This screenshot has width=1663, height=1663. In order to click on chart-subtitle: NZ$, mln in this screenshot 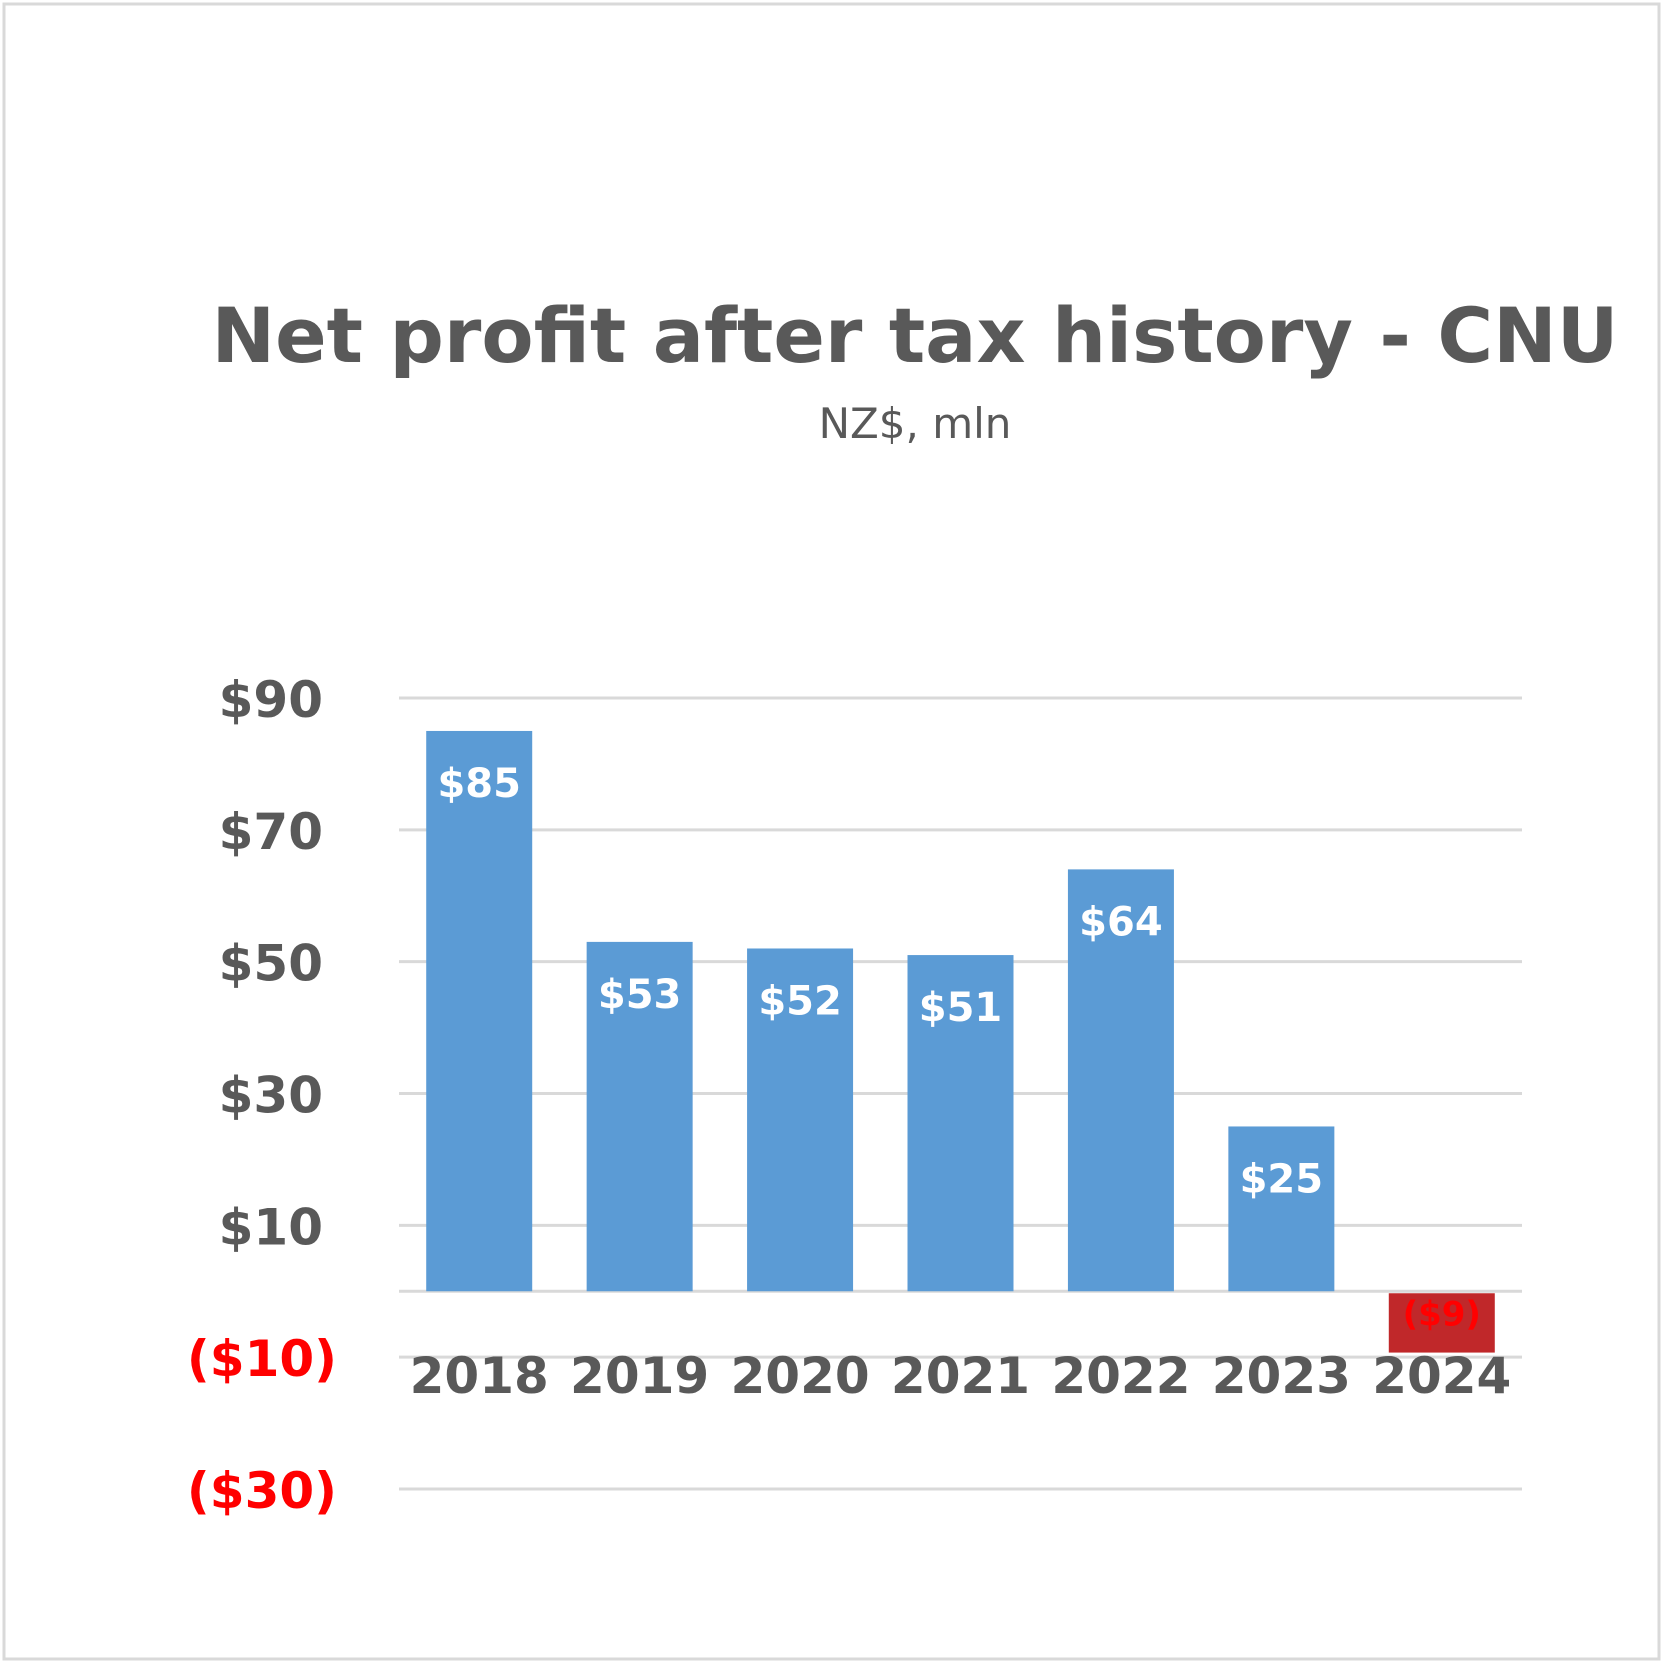, I will do `click(915, 423)`.